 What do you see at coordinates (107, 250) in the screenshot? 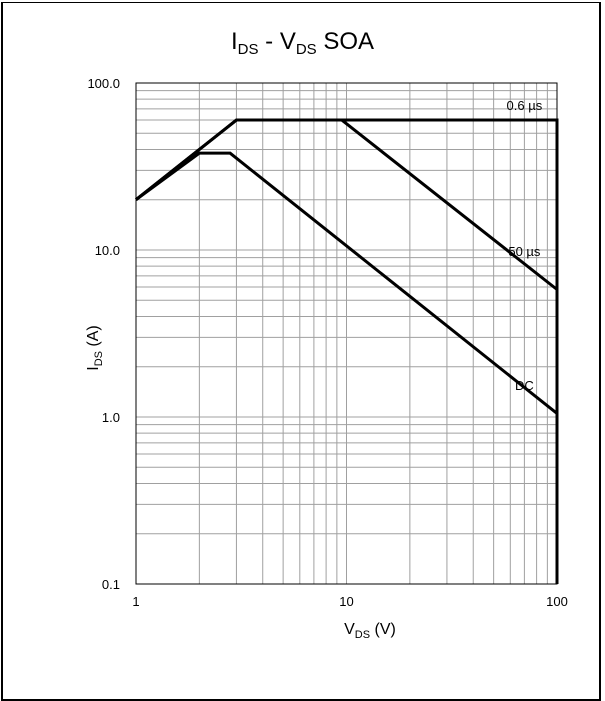
I see `y-tick-label: 10.0` at bounding box center [107, 250].